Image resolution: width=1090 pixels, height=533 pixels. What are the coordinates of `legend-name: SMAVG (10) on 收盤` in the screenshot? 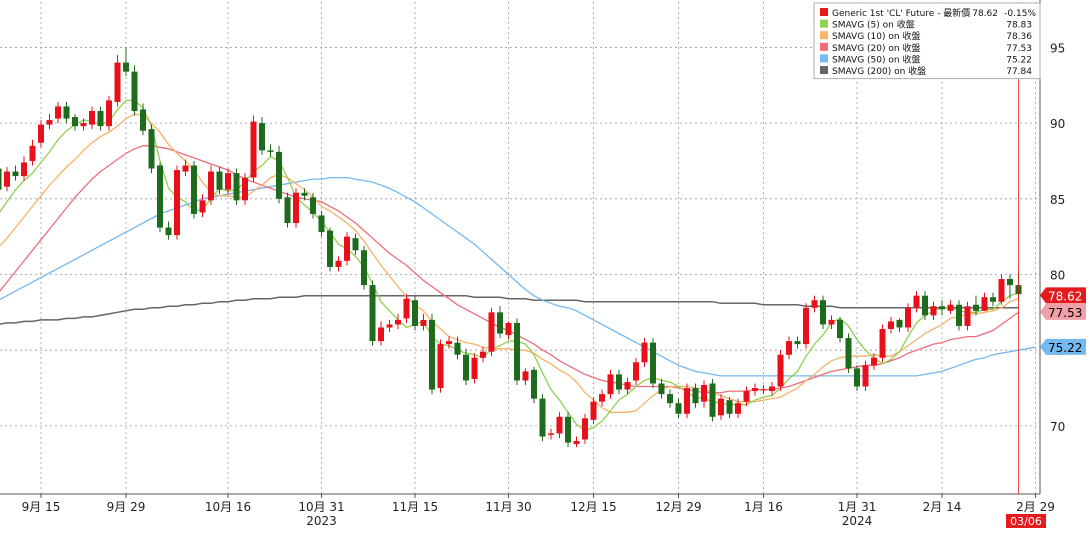 It's located at (876, 36).